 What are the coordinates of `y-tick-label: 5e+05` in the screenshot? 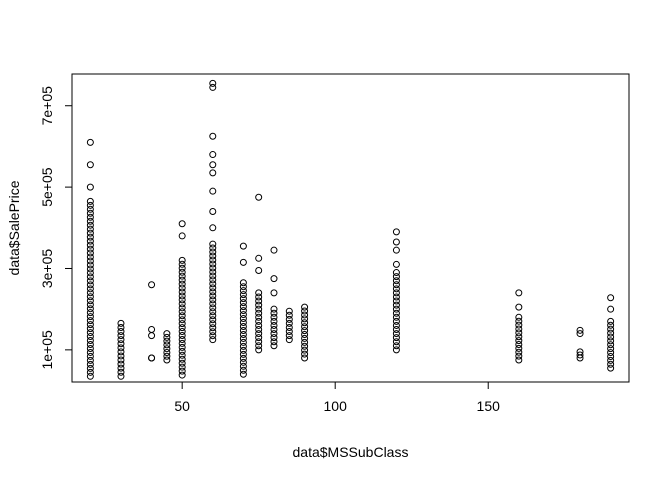 It's located at (47, 187).